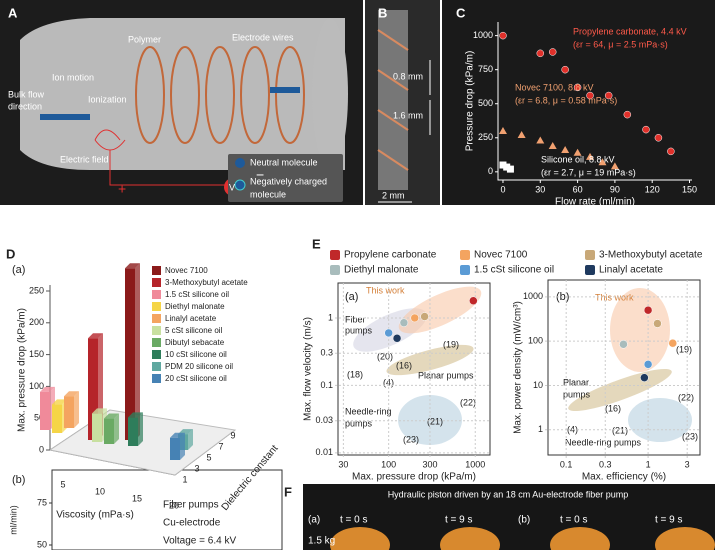  What do you see at coordinates (385, 356) in the screenshot?
I see `annotation: (20)` at bounding box center [385, 356].